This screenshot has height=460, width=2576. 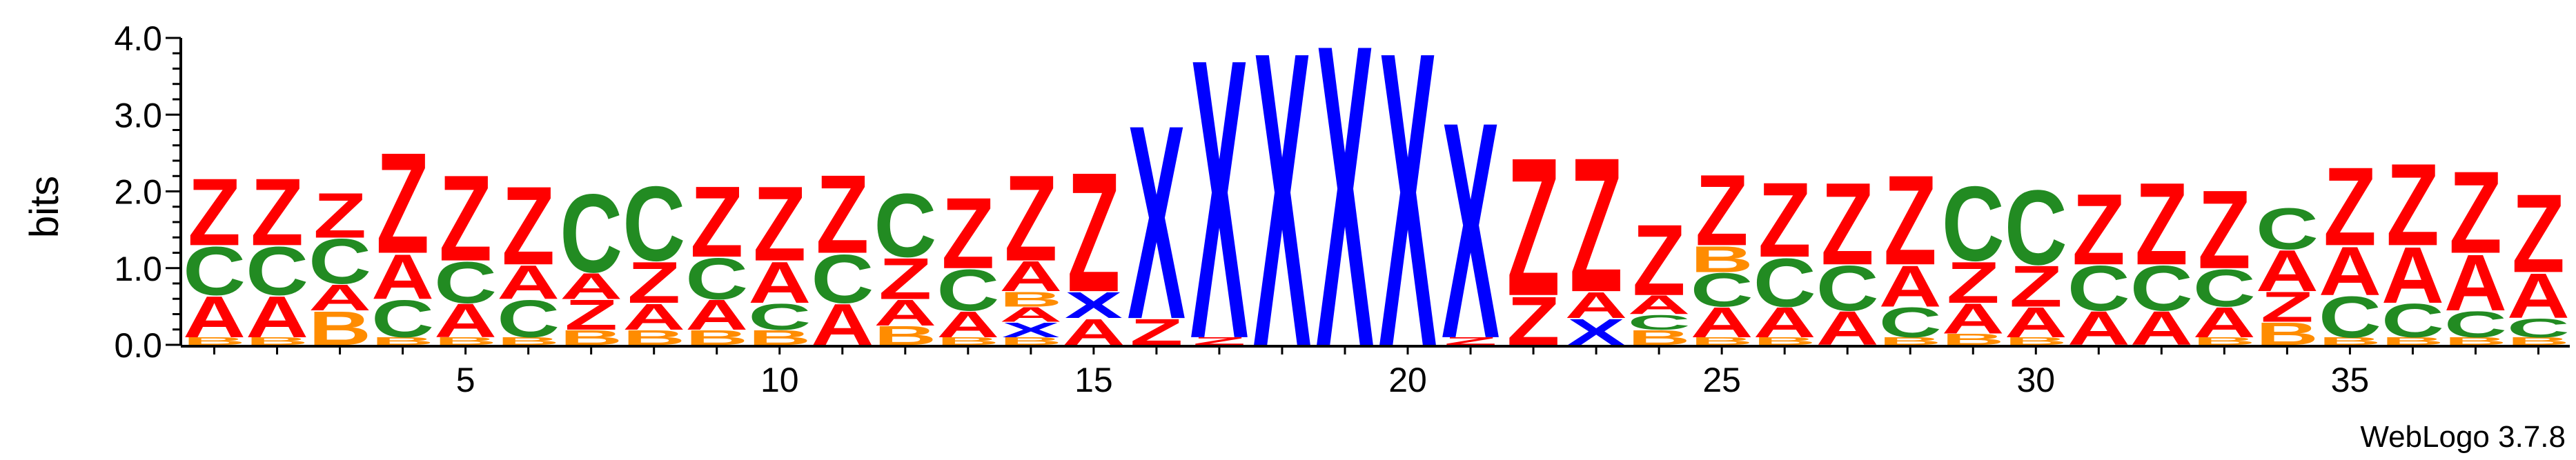 What do you see at coordinates (44, 207) in the screenshot?
I see `y-axis-label: bits` at bounding box center [44, 207].